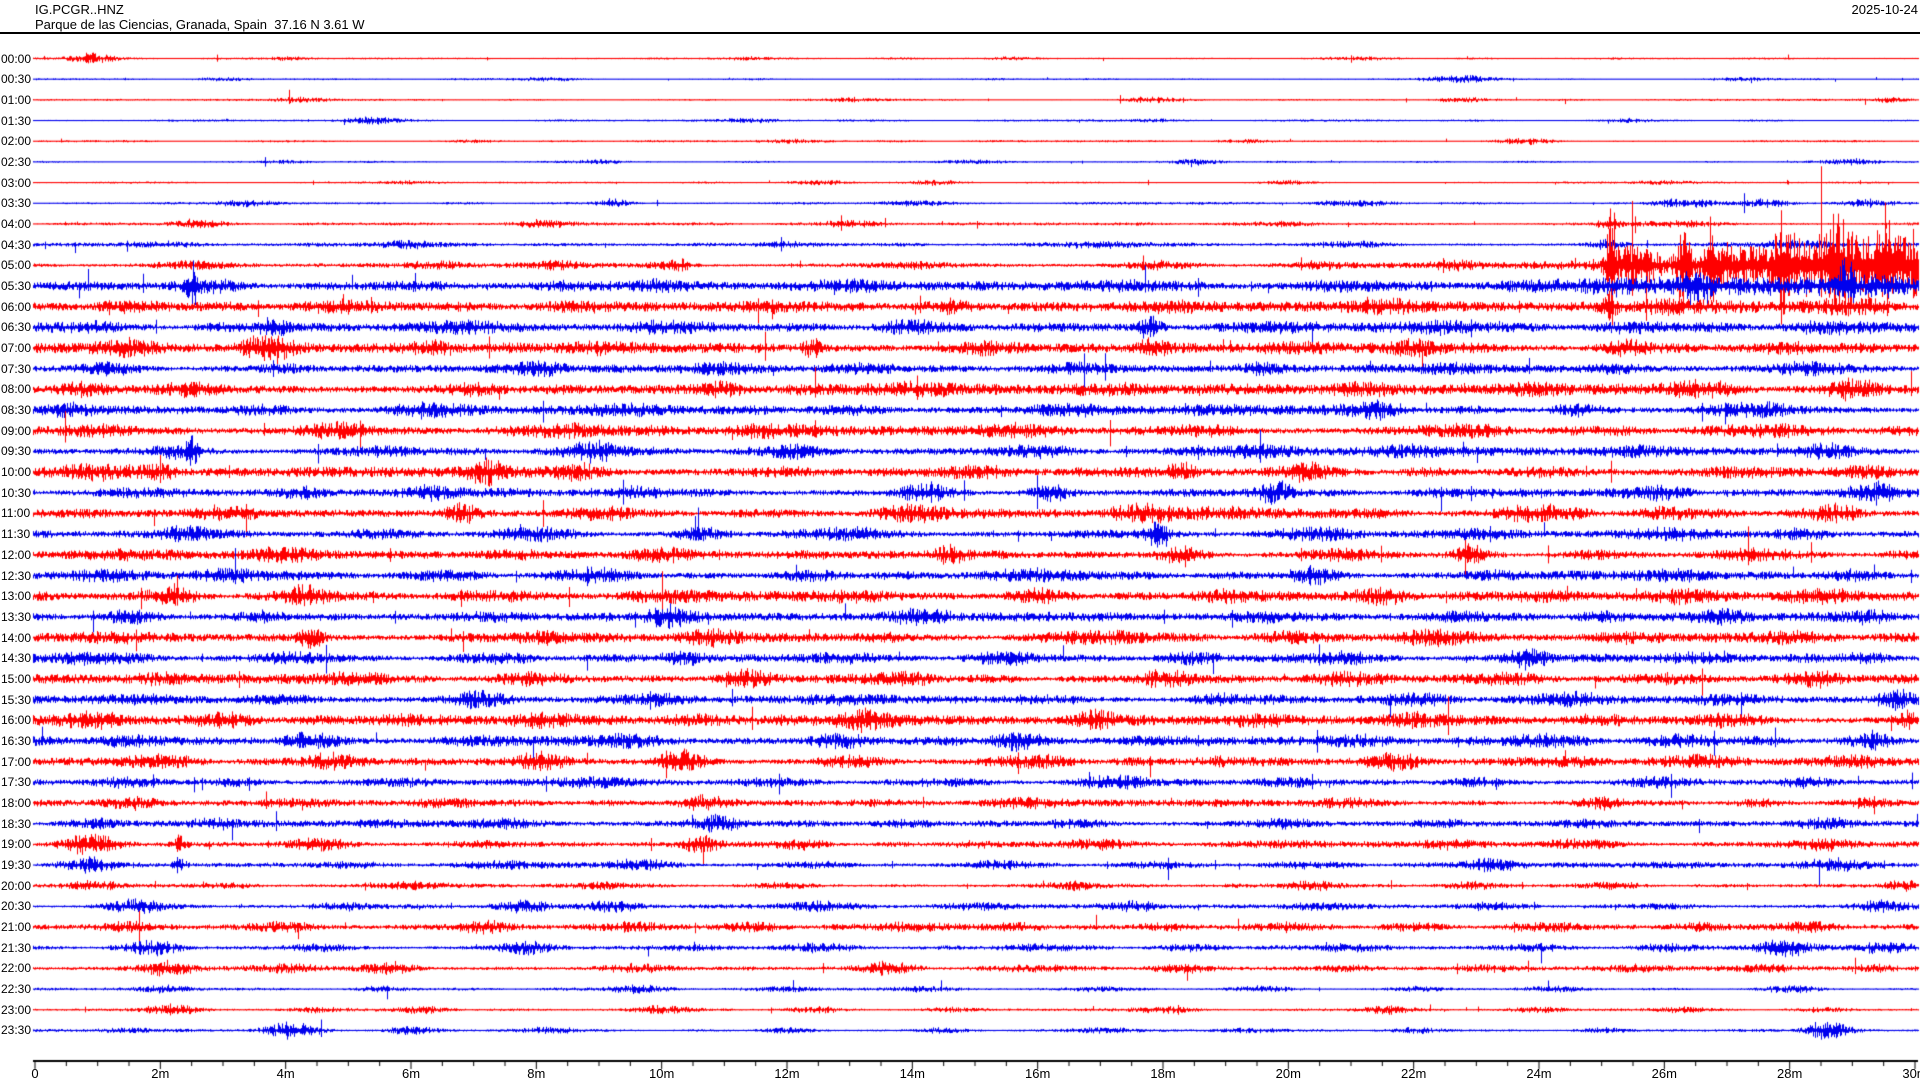 The image size is (1920, 1081). I want to click on trace-time-label: 19:30, so click(16, 865).